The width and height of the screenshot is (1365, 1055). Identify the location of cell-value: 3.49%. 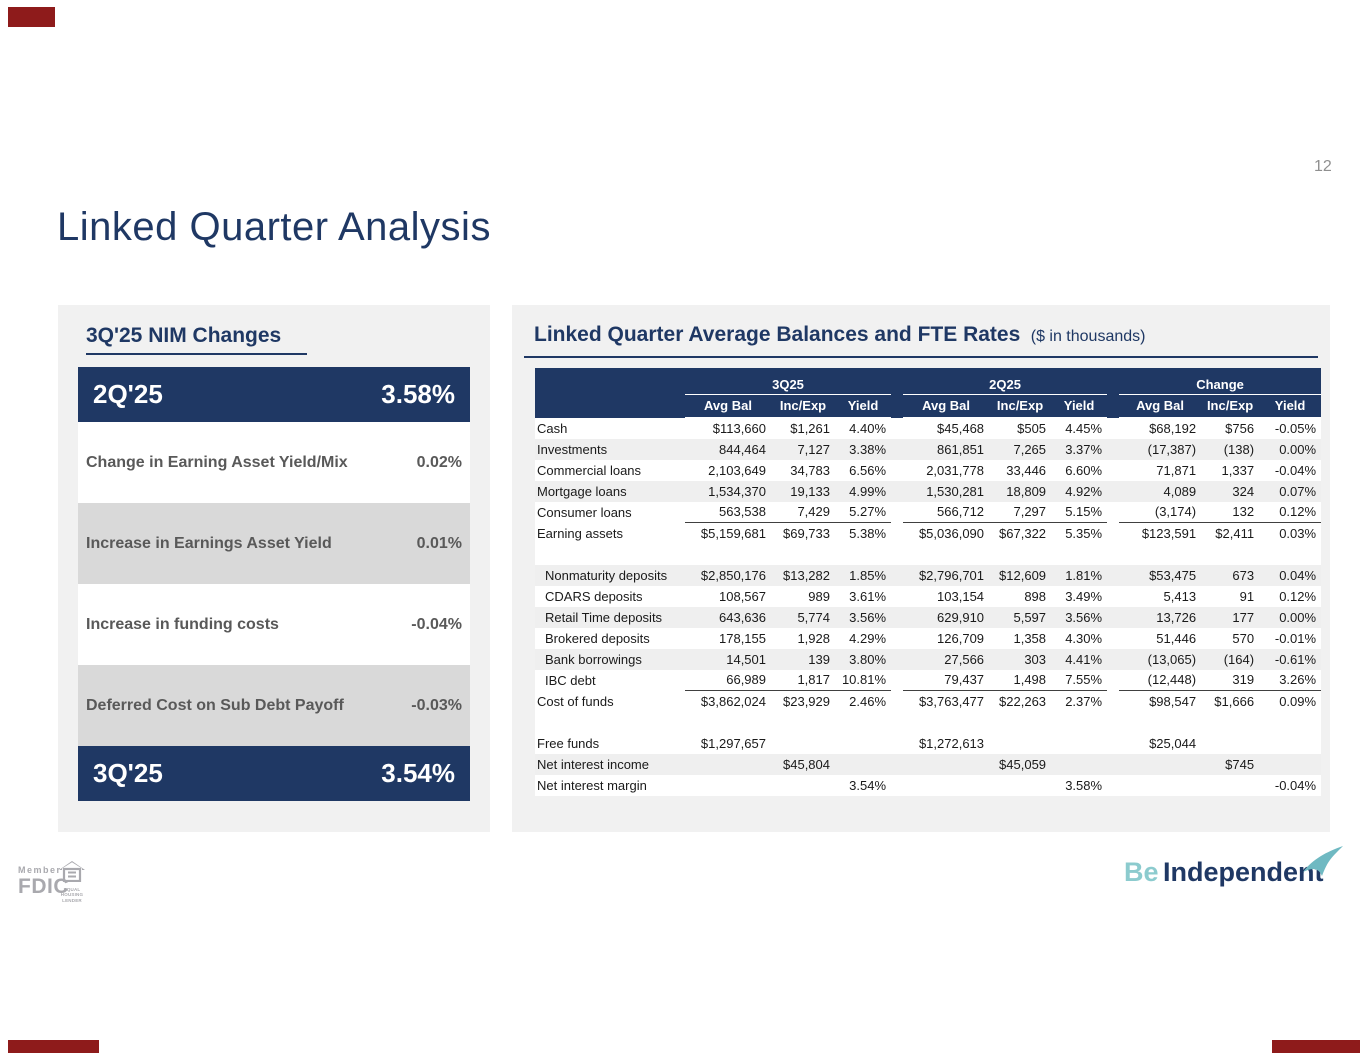
(1084, 596).